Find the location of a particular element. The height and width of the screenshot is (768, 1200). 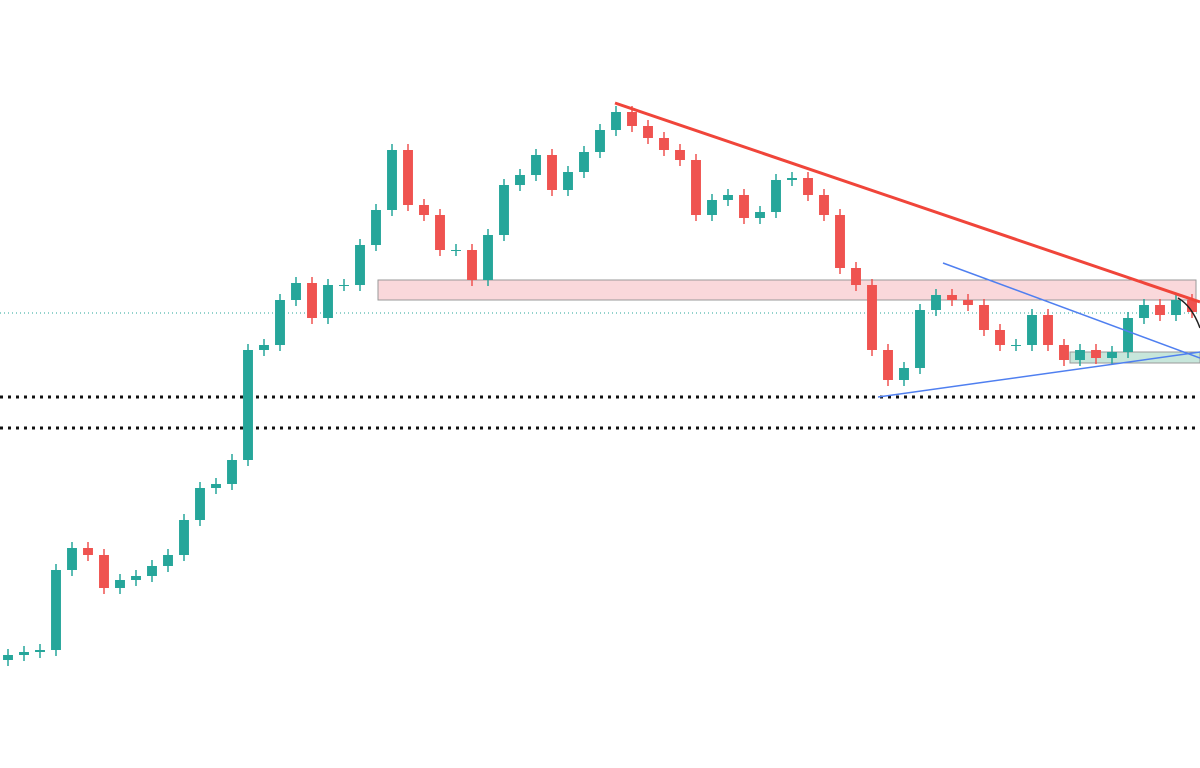

support-zone is located at coordinates (1134, 357).